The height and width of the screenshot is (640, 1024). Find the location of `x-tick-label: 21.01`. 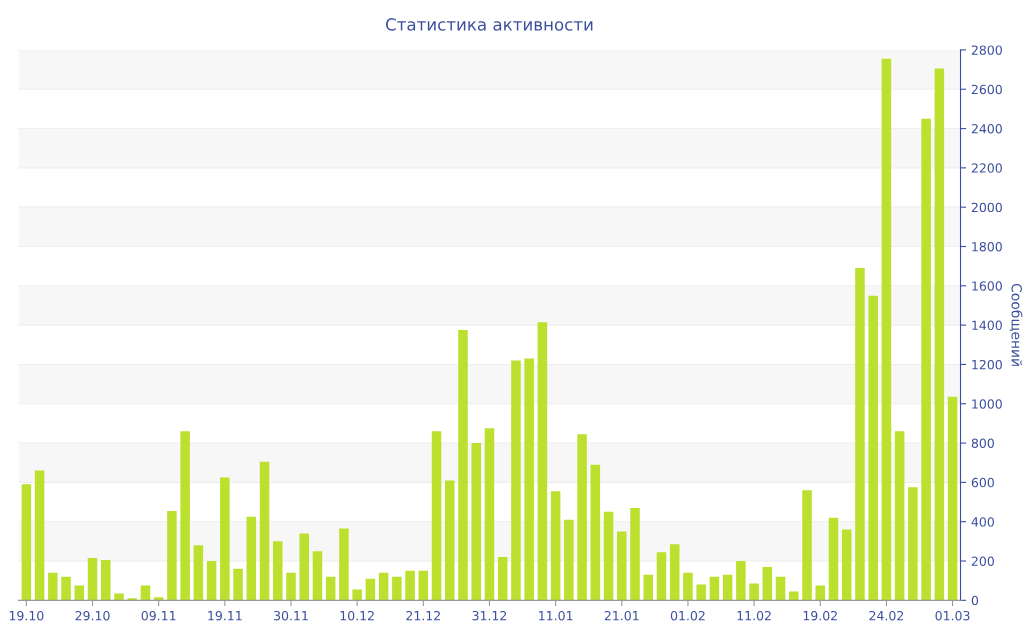

x-tick-label: 21.01 is located at coordinates (621, 615).